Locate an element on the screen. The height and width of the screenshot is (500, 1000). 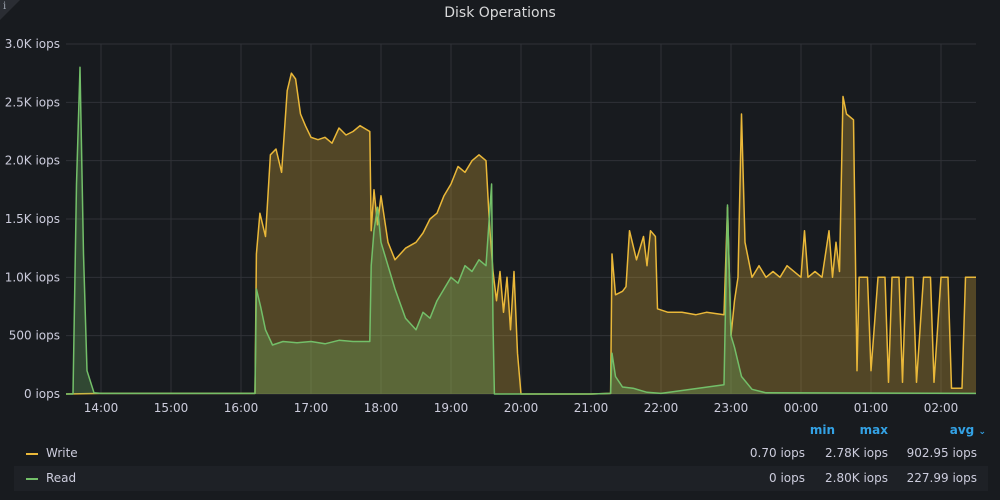
legend-series-name: Write is located at coordinates (62, 453).